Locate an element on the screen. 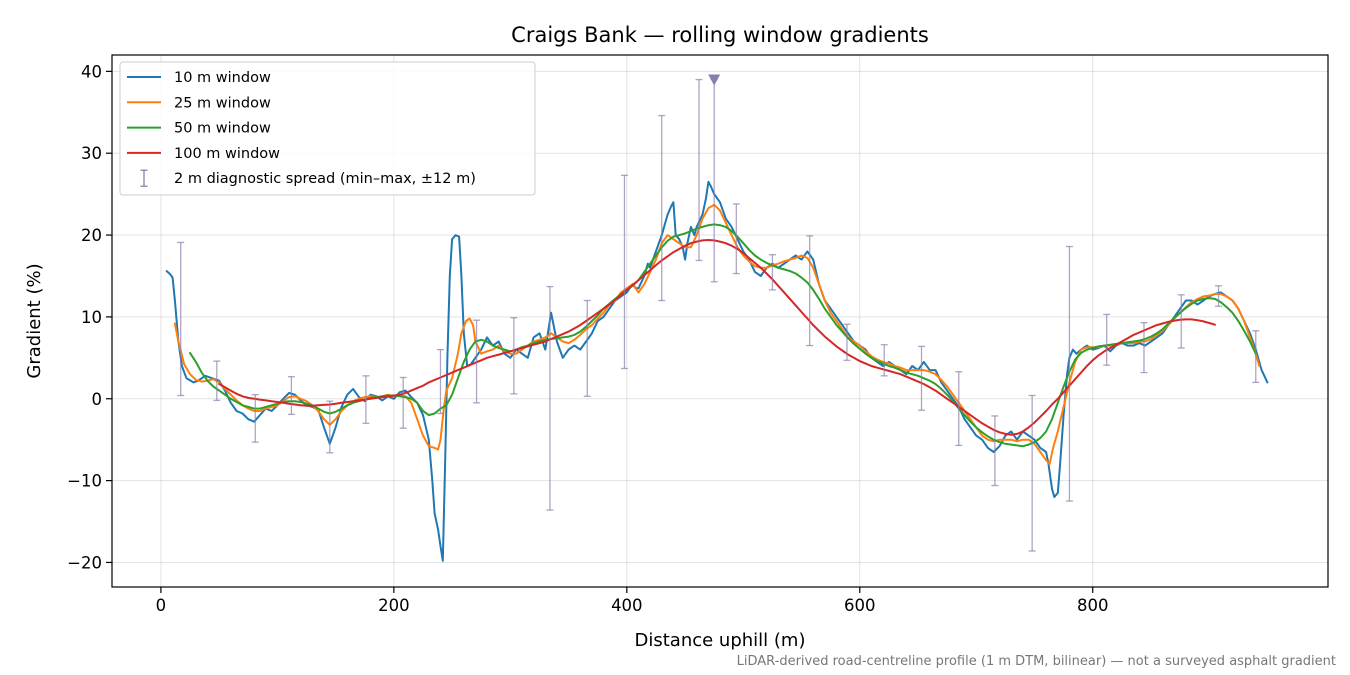 The width and height of the screenshot is (1350, 675). y-tick-label: 20 is located at coordinates (91, 235).